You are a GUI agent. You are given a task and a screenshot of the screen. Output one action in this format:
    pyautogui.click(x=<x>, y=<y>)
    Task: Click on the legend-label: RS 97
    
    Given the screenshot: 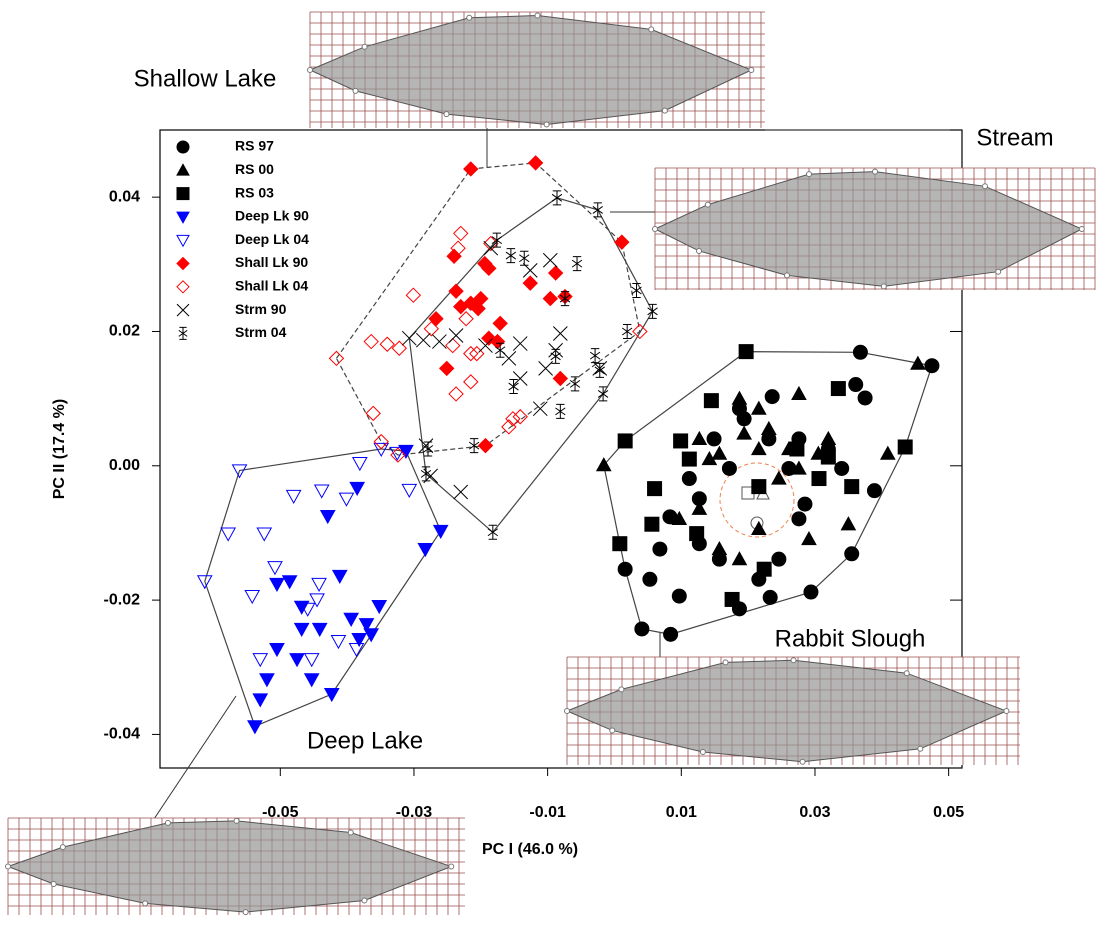 What is the action you would take?
    pyautogui.click(x=254, y=146)
    